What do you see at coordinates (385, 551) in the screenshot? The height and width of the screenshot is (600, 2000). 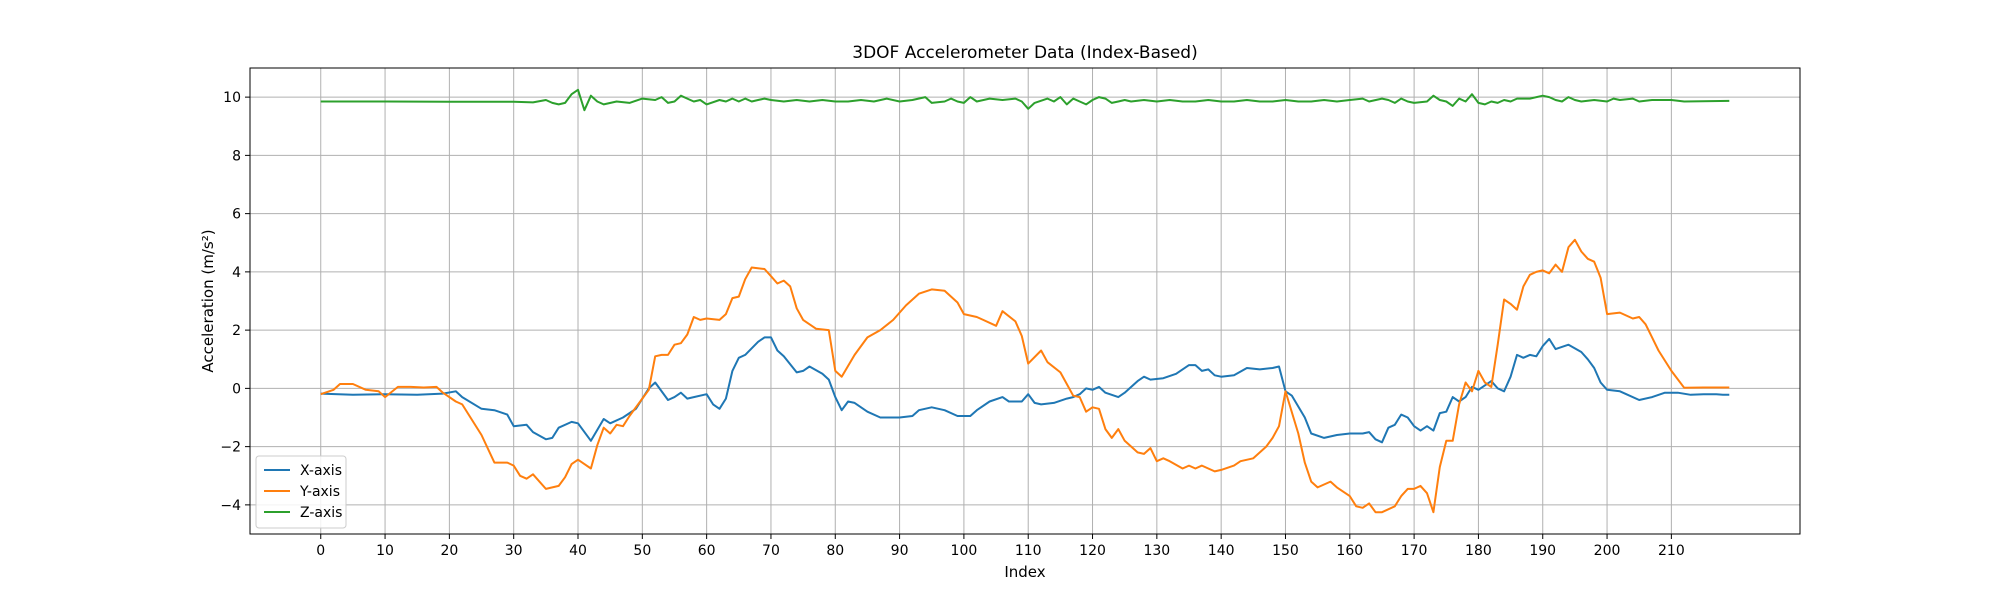 I see `x-tick-label: 10` at bounding box center [385, 551].